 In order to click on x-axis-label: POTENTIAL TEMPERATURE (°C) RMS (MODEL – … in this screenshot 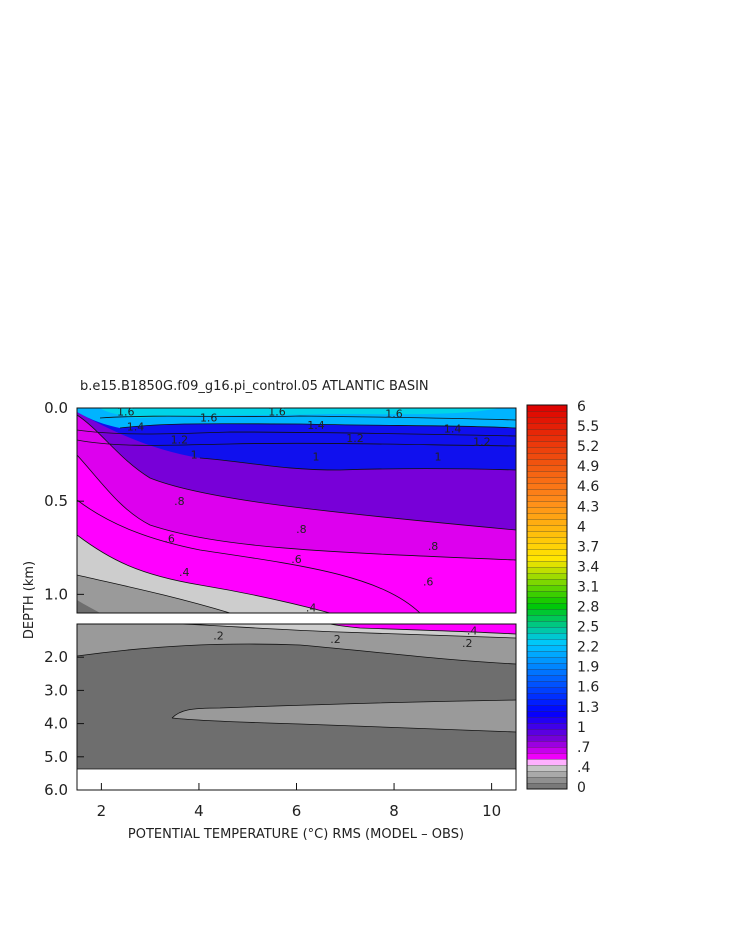, I will do `click(296, 834)`.